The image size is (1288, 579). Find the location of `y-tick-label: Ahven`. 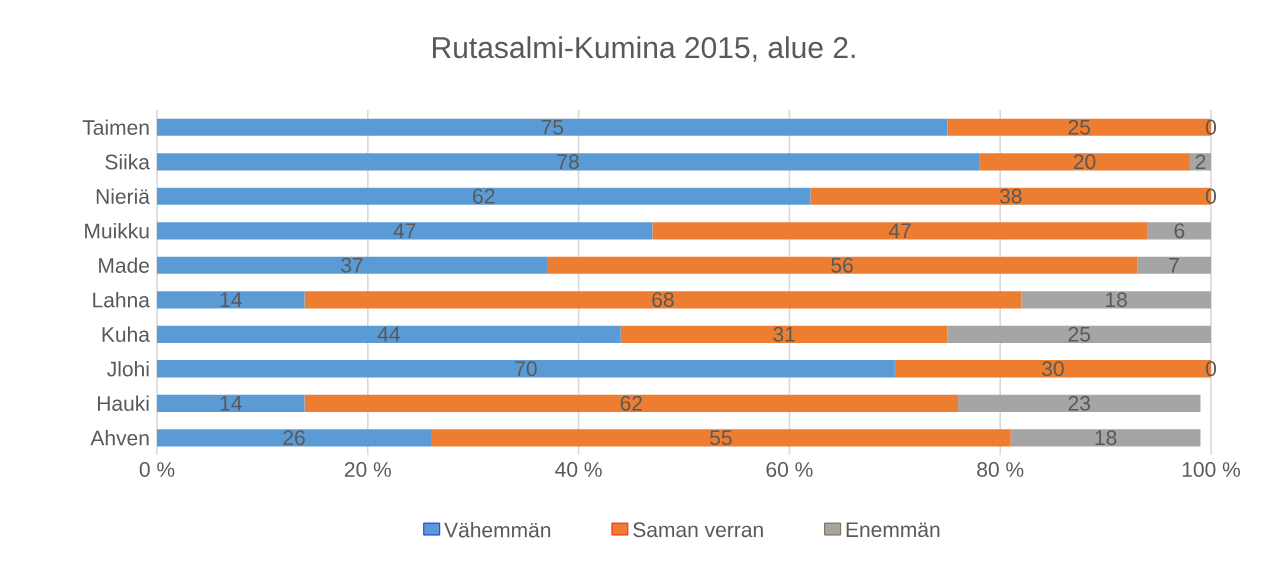

y-tick-label: Ahven is located at coordinates (119, 438).